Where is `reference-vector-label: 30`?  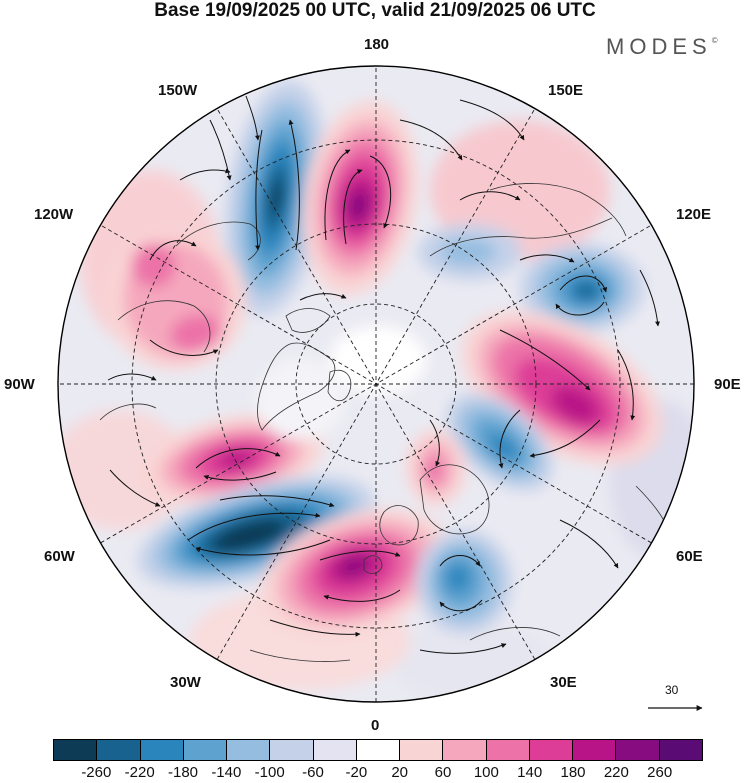
reference-vector-label: 30 is located at coordinates (672, 690).